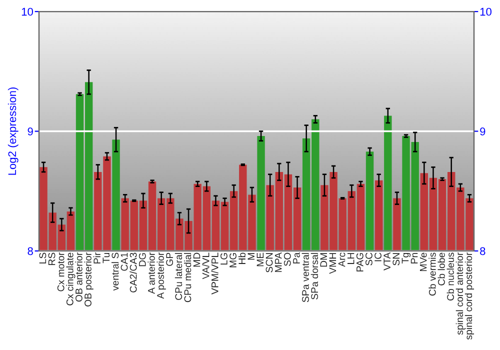 Image resolution: width=500 pixels, height=350 pixels. Describe the element at coordinates (460, 293) in the screenshot. I see `x-tick-label: spinal cord anterior` at that location.